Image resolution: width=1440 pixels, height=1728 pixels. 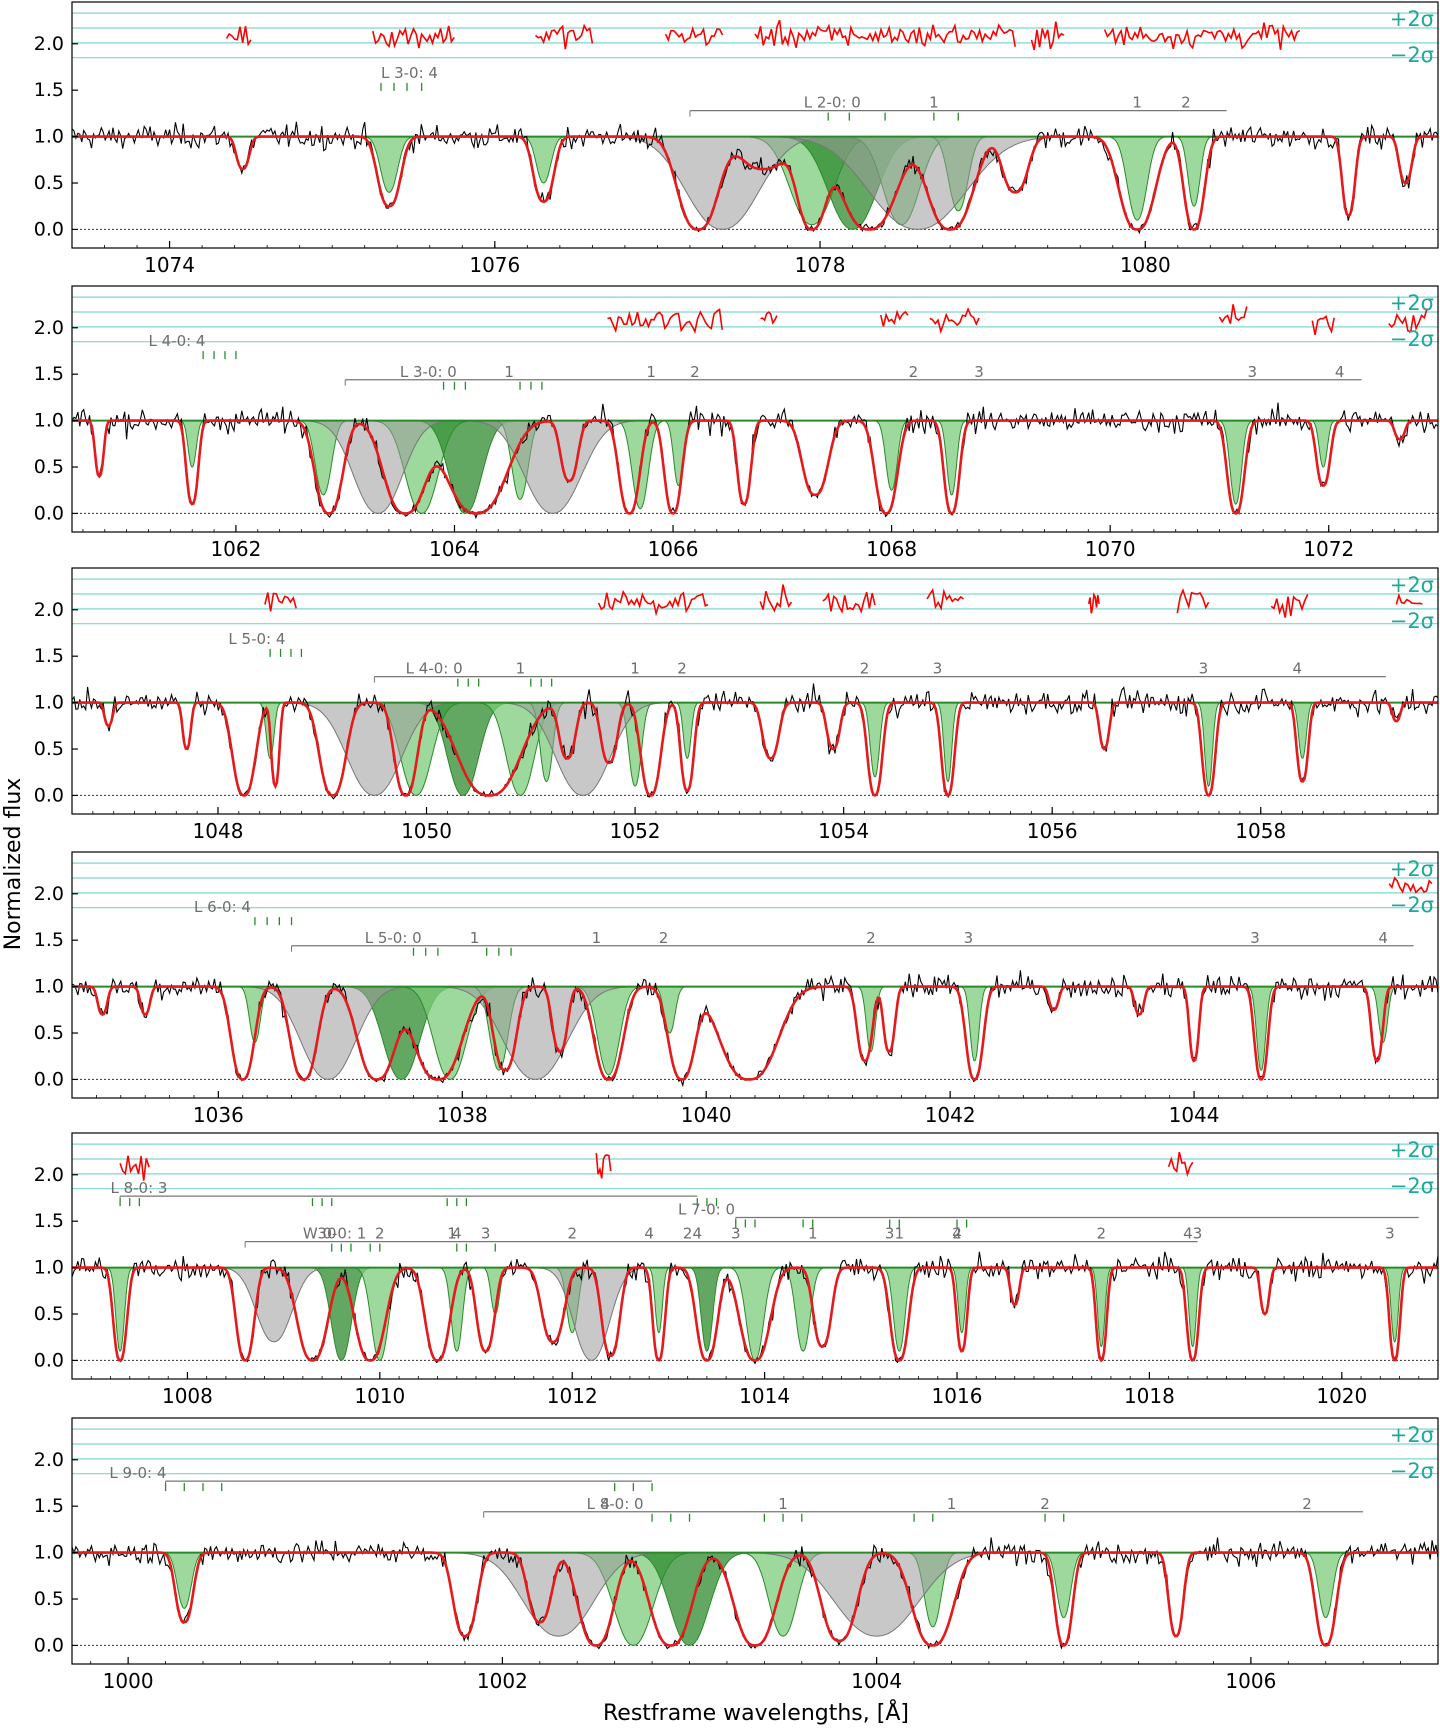 I want to click on y-axis-title: Normalized flux, so click(x=13, y=864).